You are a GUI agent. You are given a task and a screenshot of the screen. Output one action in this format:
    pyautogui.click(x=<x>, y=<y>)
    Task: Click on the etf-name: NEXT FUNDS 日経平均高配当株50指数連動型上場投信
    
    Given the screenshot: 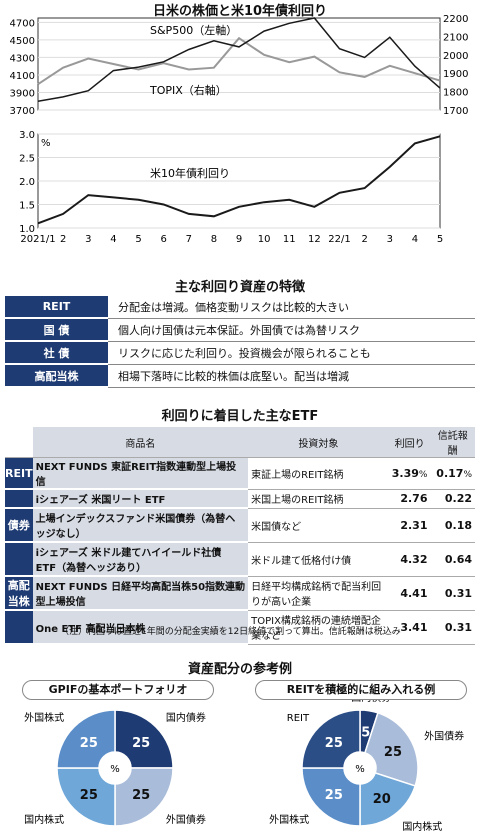 What is the action you would take?
    pyautogui.click(x=140, y=593)
    